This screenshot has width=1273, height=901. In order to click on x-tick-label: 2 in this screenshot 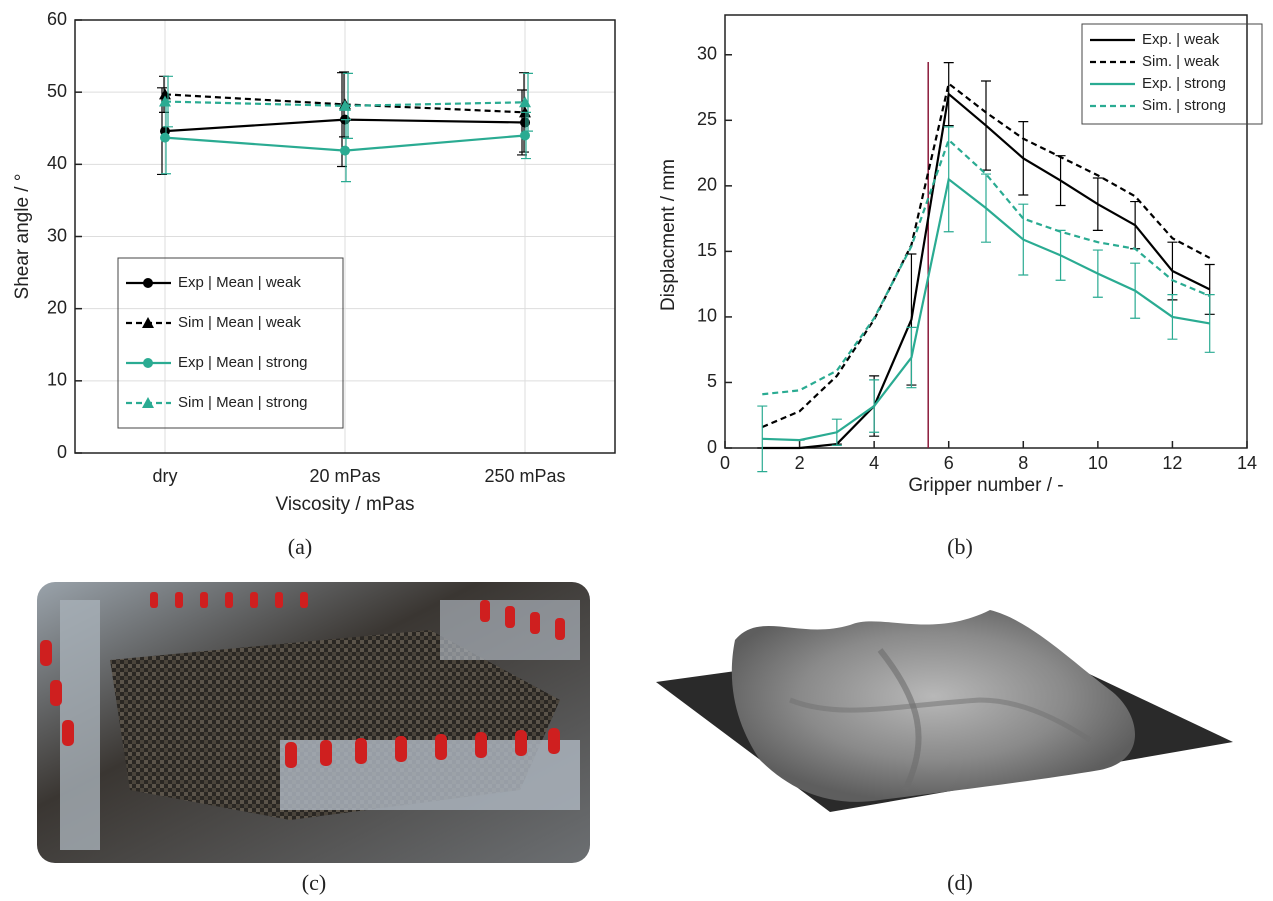, I will do `click(800, 463)`.